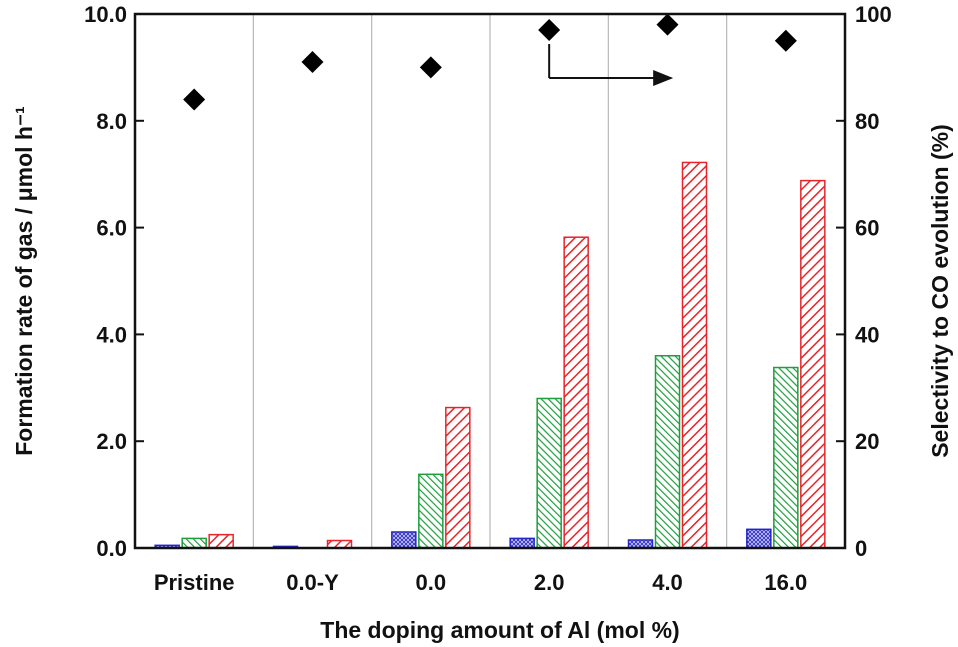  I want to click on y-axis-title: Formation rate of gas / μmol h⁻¹, so click(24, 281).